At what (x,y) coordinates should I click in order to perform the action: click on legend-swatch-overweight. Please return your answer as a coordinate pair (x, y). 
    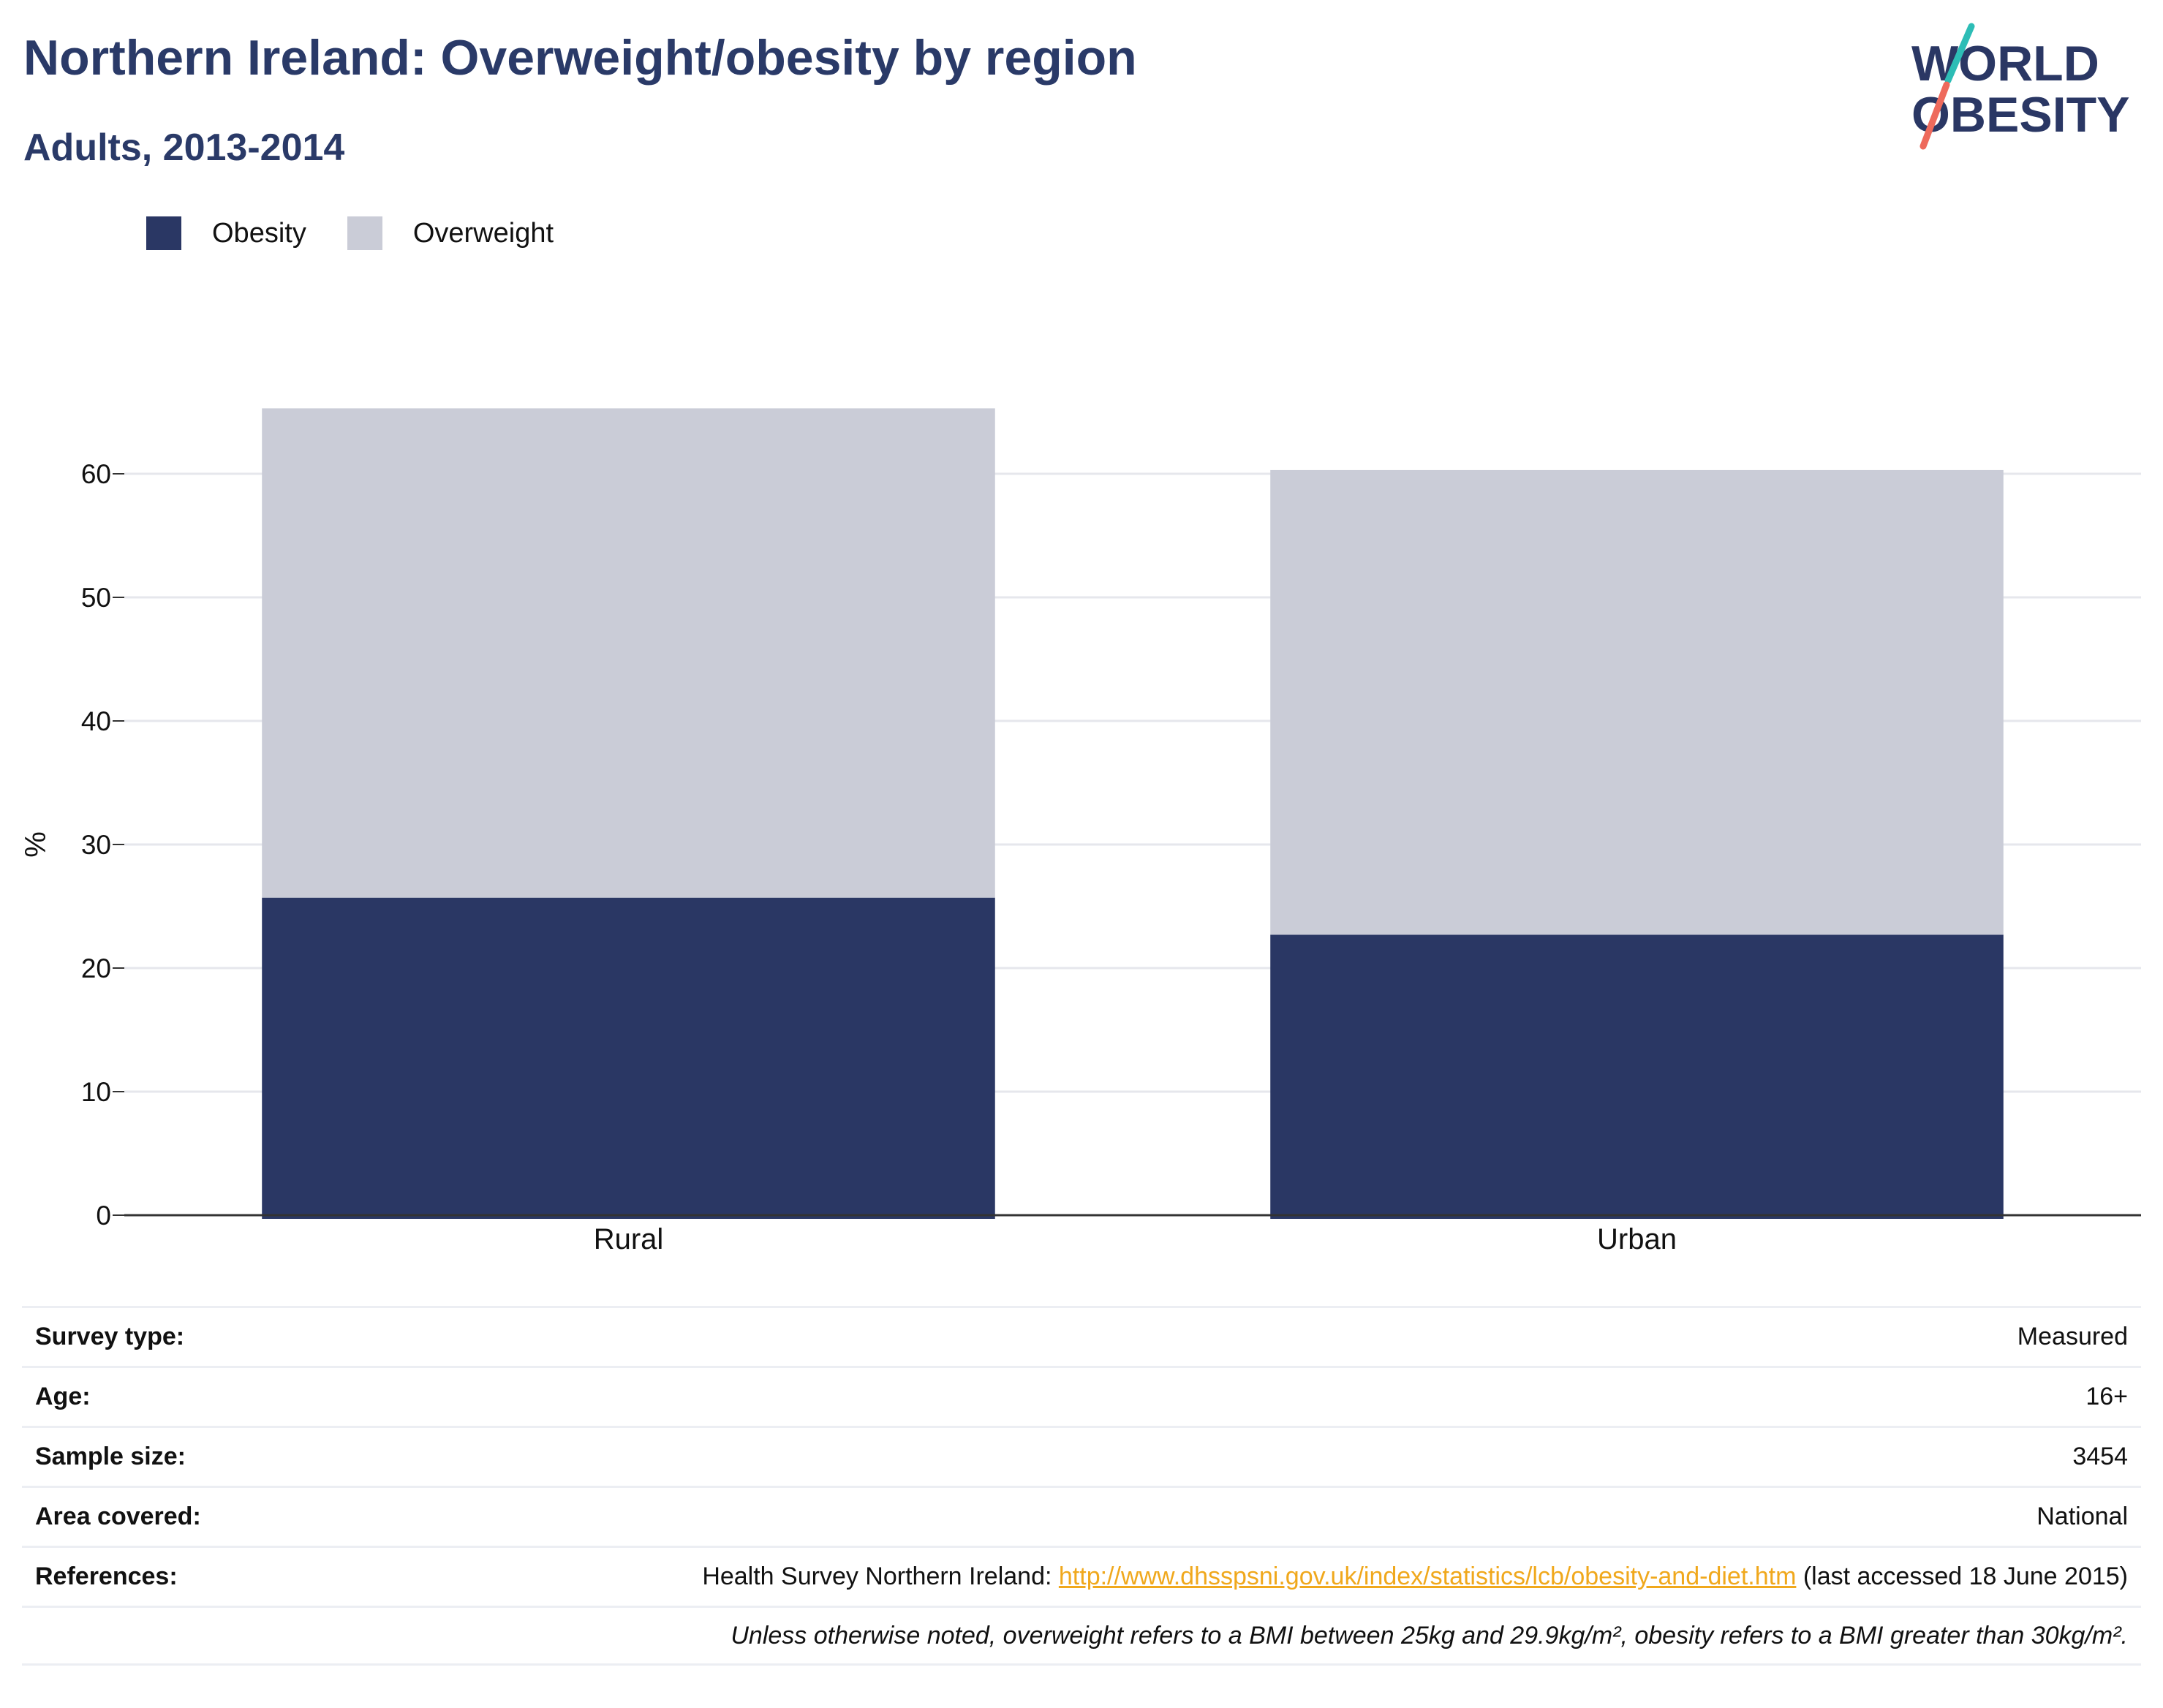
    Looking at the image, I should click on (365, 233).